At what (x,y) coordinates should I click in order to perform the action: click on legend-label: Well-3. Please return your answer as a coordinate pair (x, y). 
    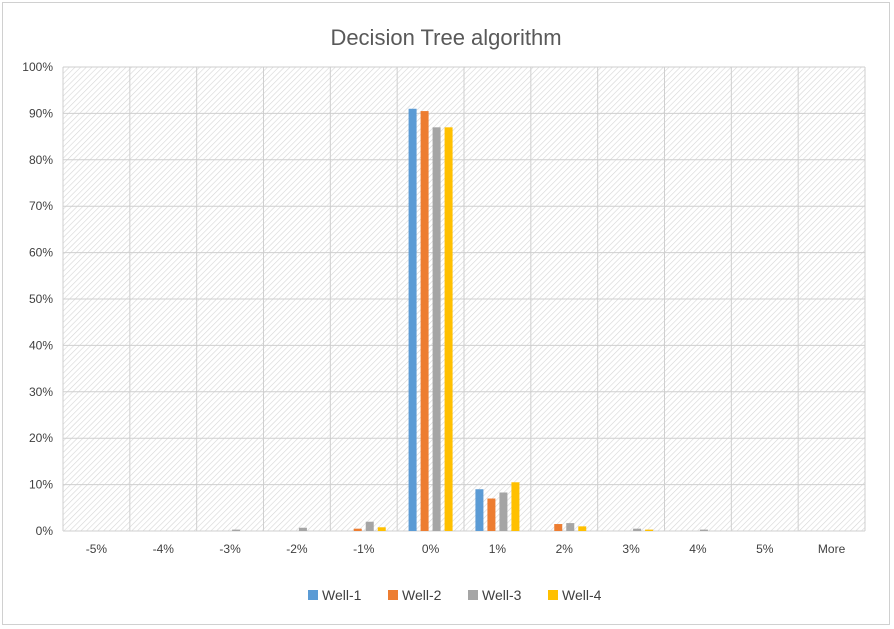
    Looking at the image, I should click on (502, 595).